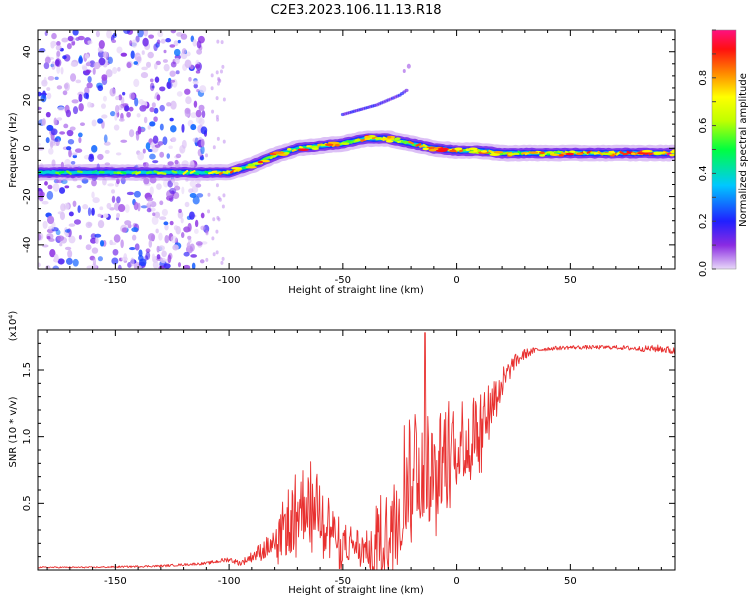 This screenshot has height=600, width=750. I want to click on colorbar-label: Normalized spectral amplitude, so click(743, 150).